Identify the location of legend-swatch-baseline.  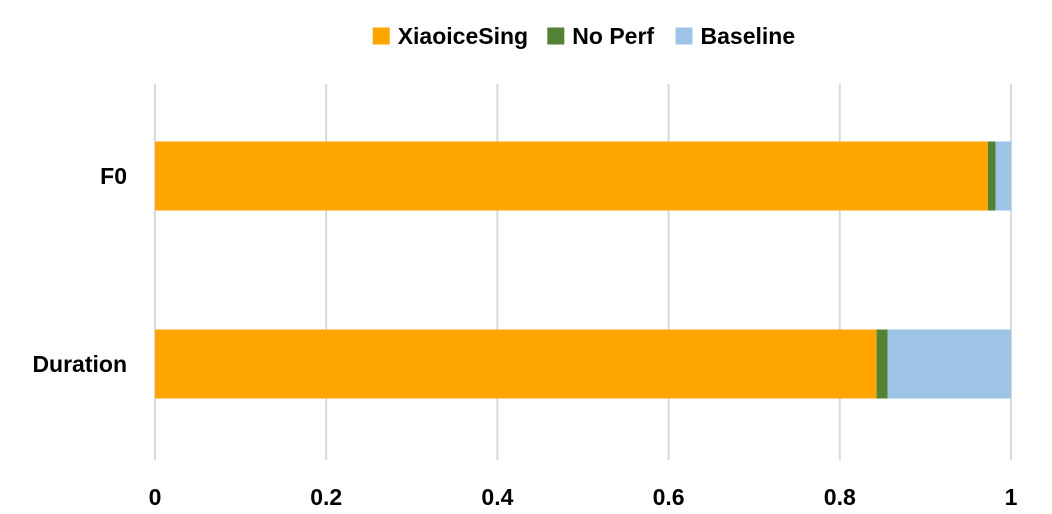
(684, 36).